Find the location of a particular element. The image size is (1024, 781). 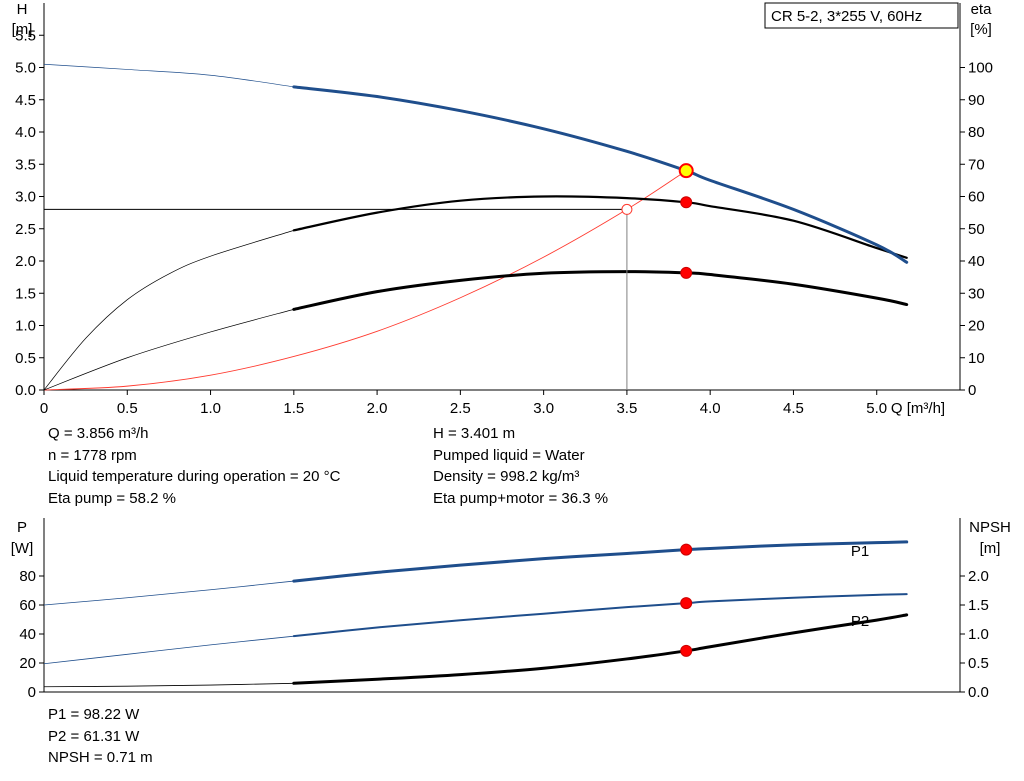

chart-title-box is located at coordinates (861, 15).